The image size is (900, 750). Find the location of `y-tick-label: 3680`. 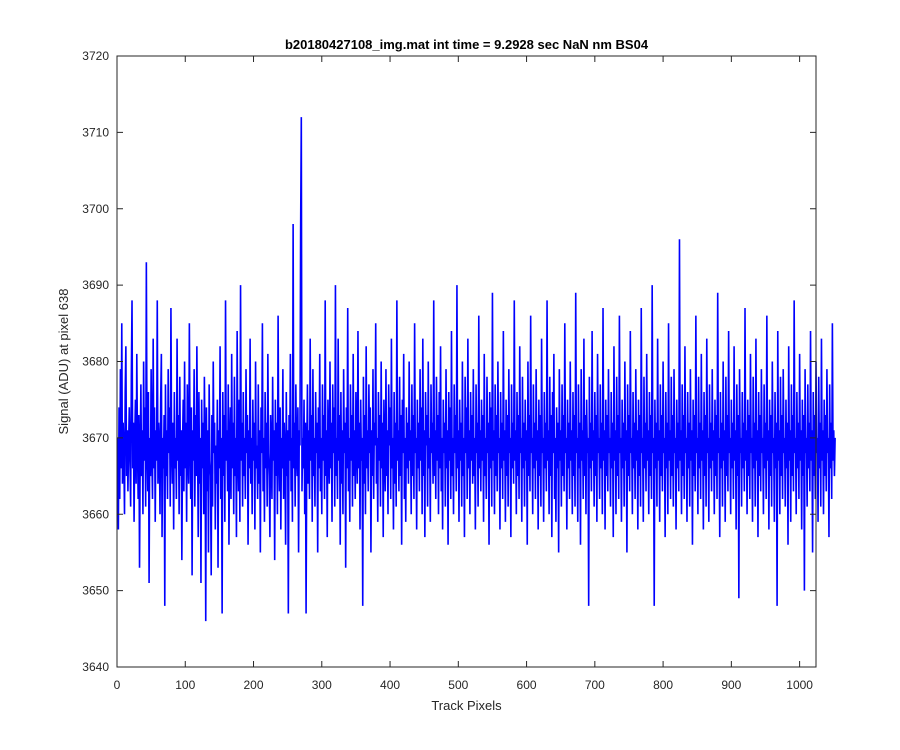

y-tick-label: 3680 is located at coordinates (95, 362).